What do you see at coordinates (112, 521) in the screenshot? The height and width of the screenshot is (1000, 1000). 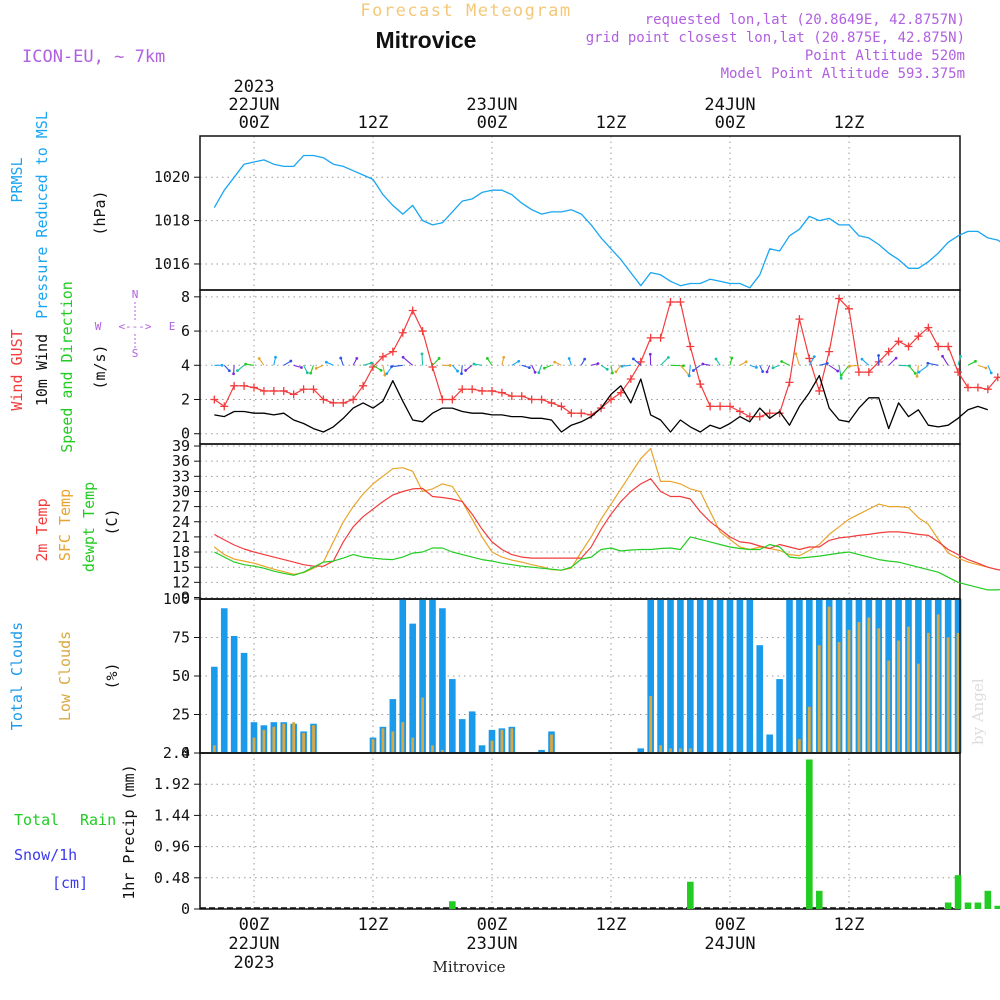 I see `temp-unit: (C)` at bounding box center [112, 521].